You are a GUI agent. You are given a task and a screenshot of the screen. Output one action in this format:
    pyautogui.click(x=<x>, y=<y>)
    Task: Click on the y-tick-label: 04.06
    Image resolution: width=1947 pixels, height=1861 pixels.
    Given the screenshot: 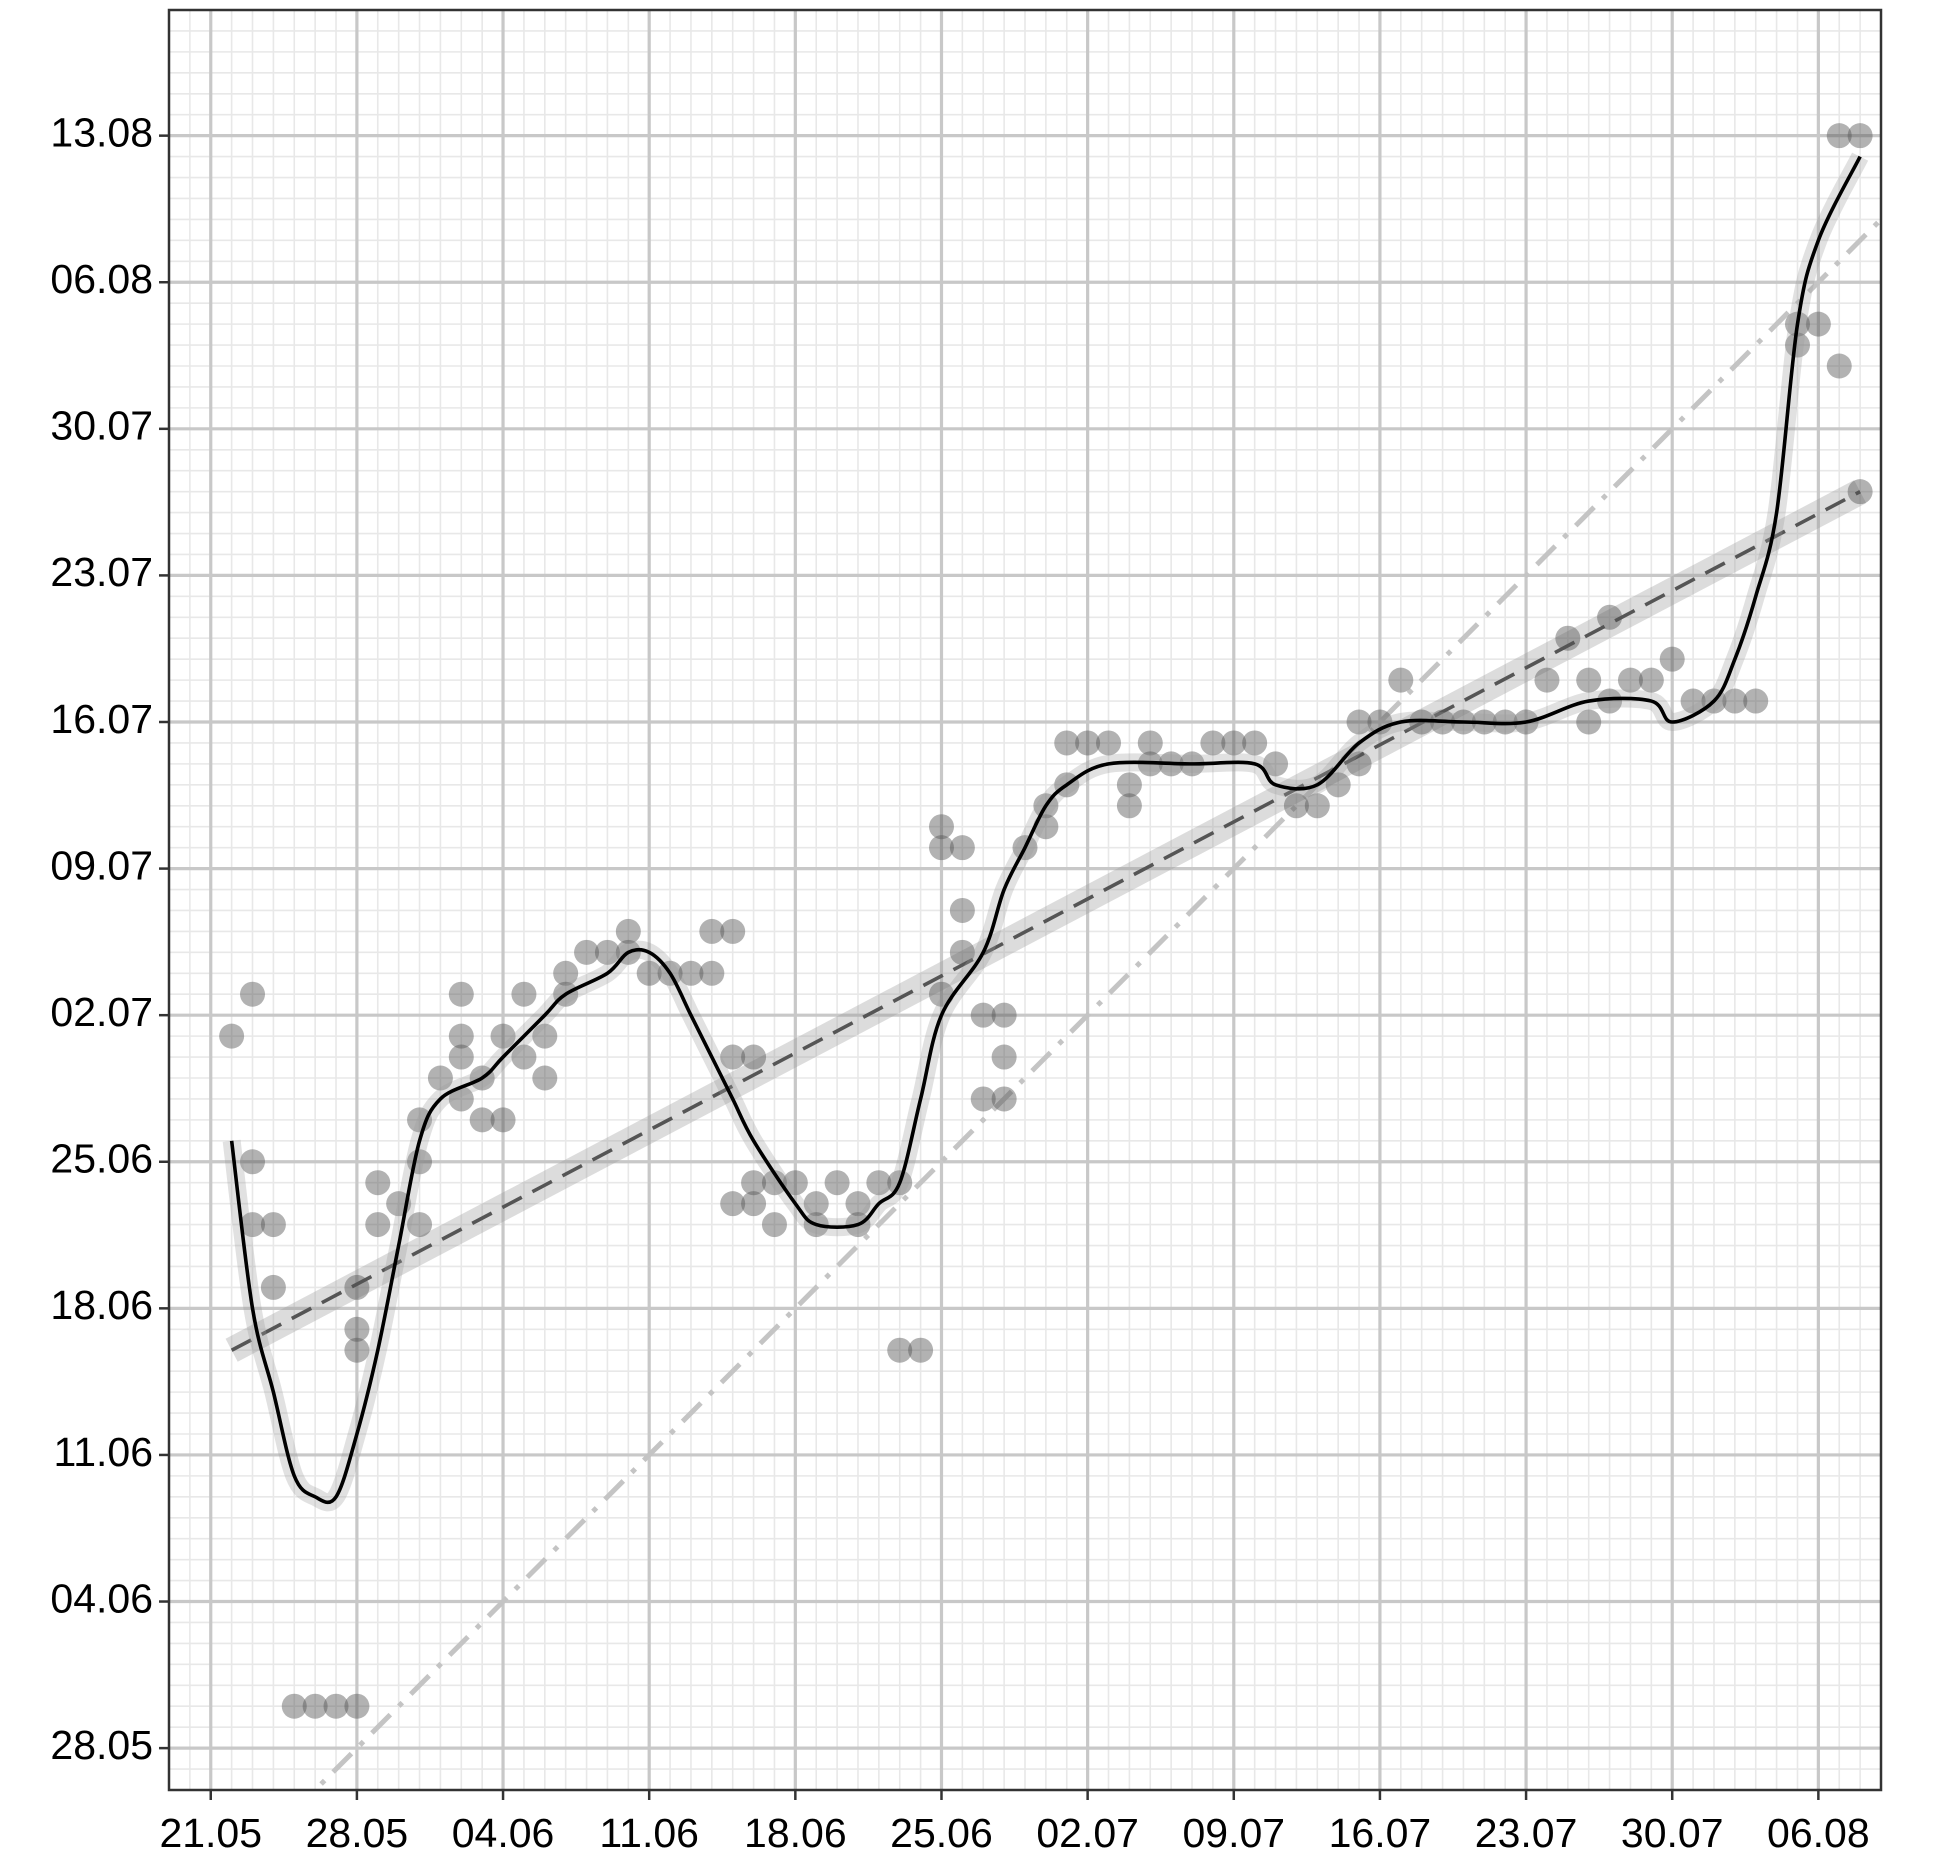 What is the action you would take?
    pyautogui.click(x=101, y=1598)
    